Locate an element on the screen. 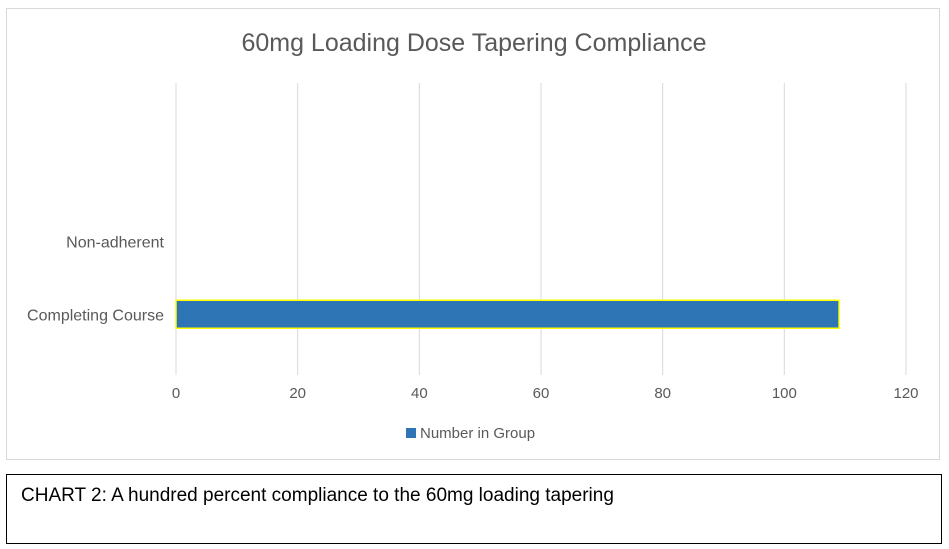 This screenshot has height=549, width=949. category-label: Completing Course is located at coordinates (95, 315).